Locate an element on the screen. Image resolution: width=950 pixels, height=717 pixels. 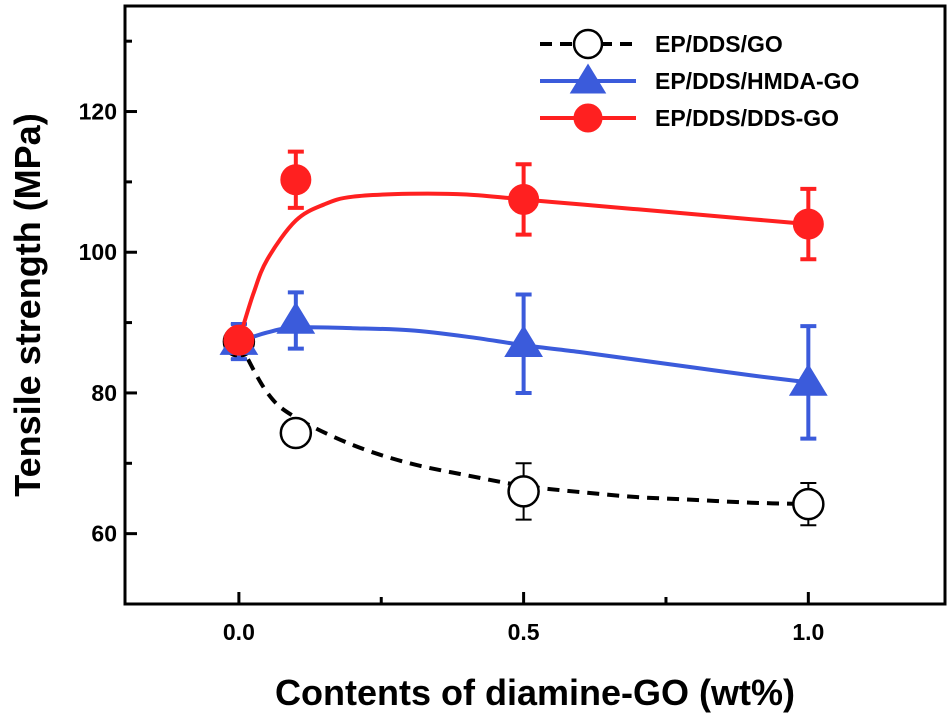
y-tick-label: 100 is located at coordinates (98, 252).